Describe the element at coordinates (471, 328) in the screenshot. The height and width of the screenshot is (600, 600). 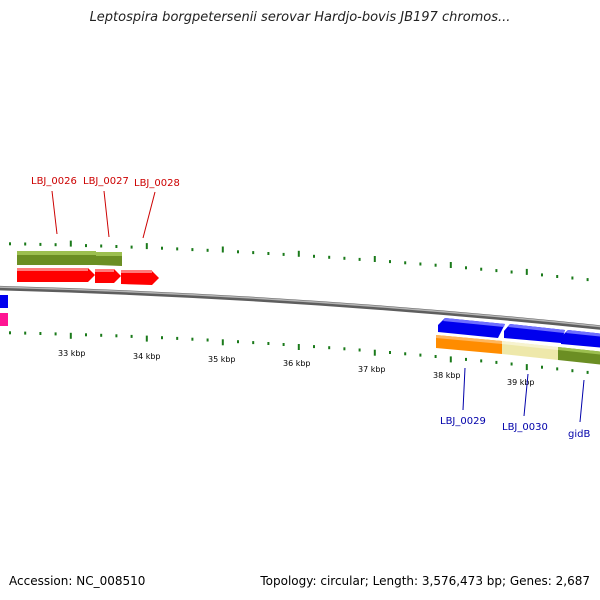
I see `gene-blue-1-feature` at that location.